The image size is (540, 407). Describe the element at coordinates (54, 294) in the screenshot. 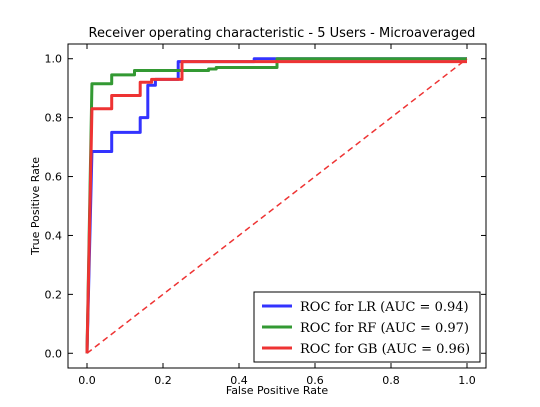

I see `y-tick-label: 0.2` at that location.